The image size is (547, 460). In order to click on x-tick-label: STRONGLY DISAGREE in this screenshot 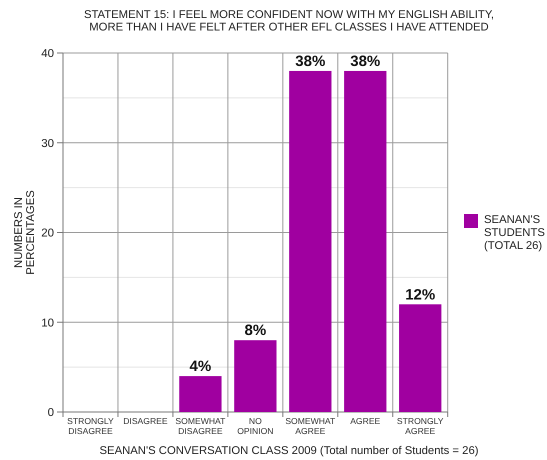, I will do `click(90, 426)`.